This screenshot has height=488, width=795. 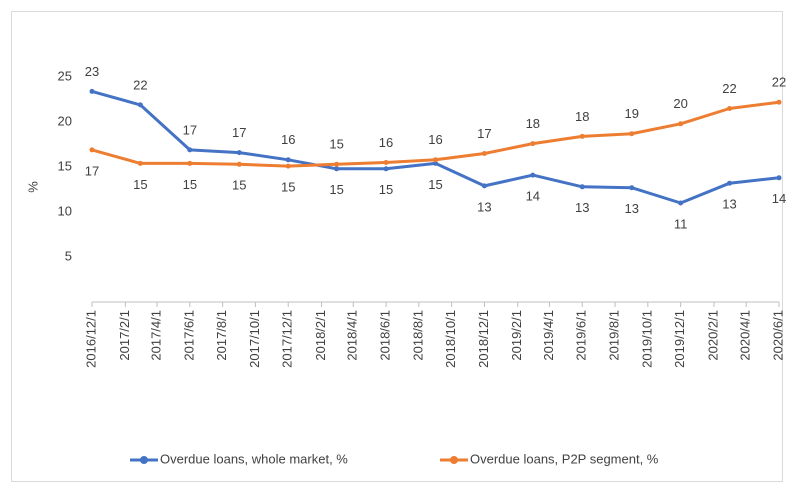 I want to click on x-tick-label: 2019/10/1, so click(x=646, y=339).